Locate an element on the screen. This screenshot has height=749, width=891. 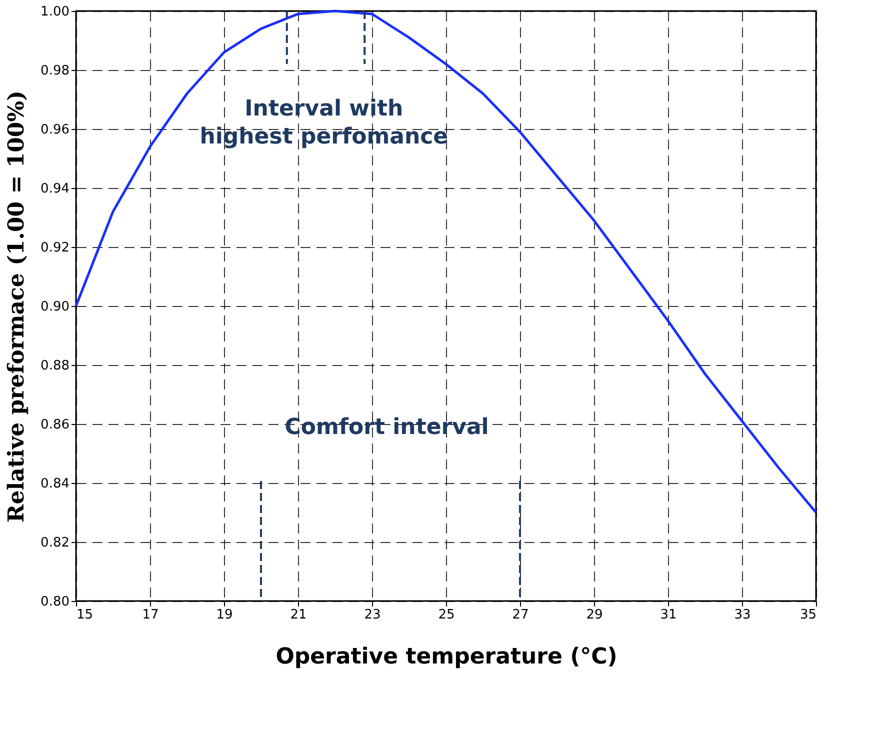
y-tick-label: 0.82 is located at coordinates (55, 543).